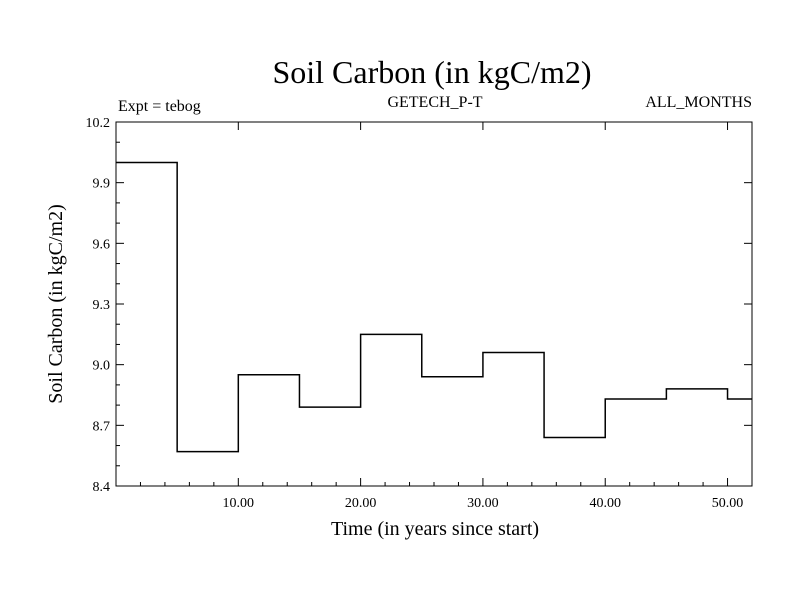 The image size is (800, 600). I want to click on x-axis-label: Time (in years since start), so click(435, 529).